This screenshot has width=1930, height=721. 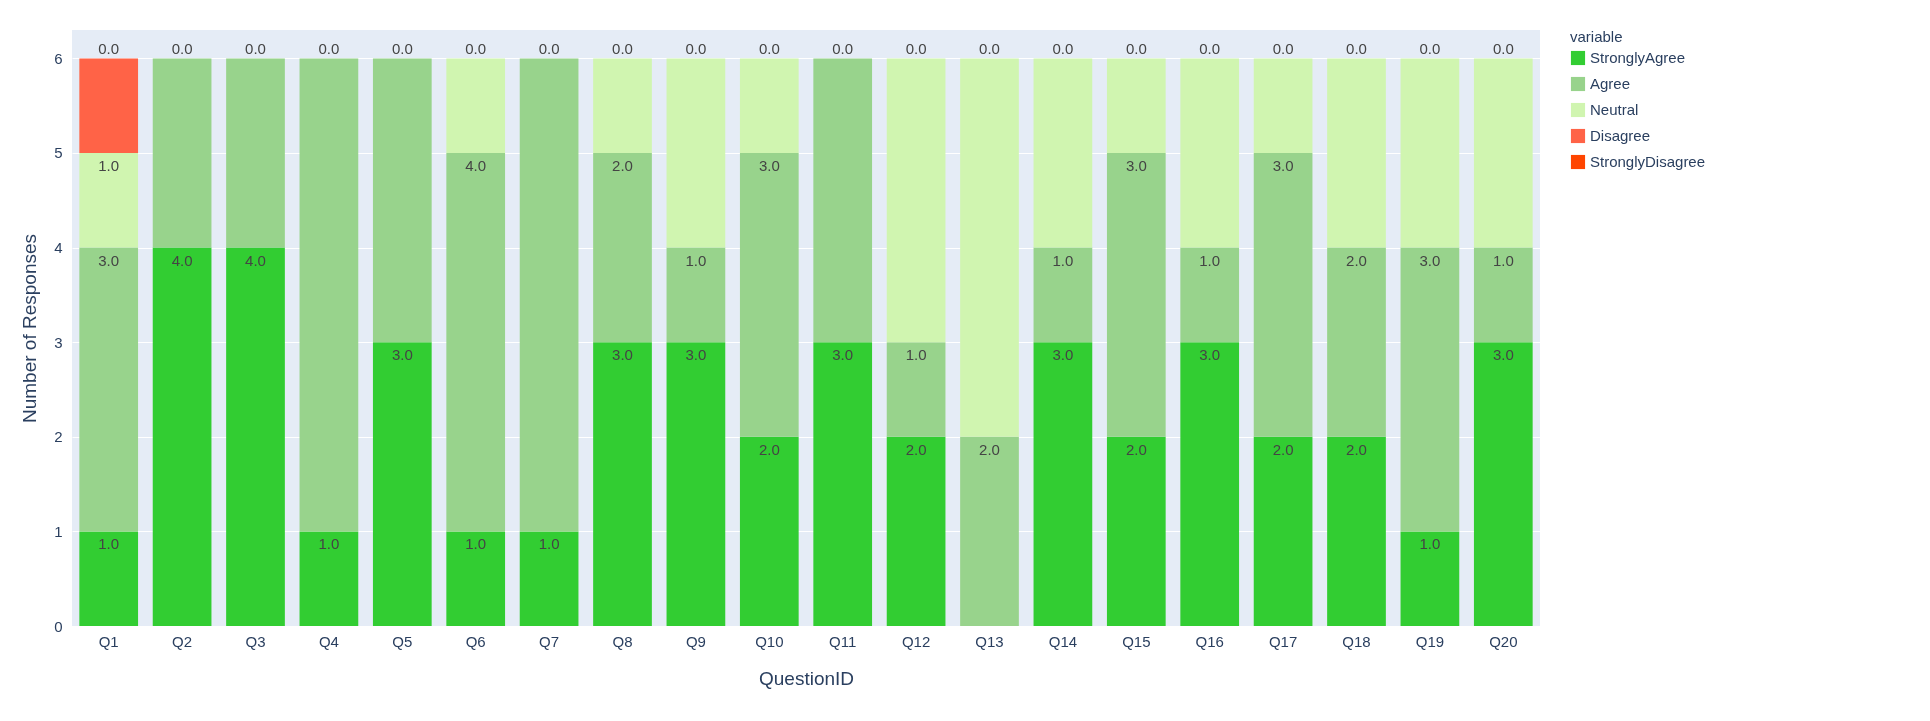 What do you see at coordinates (30, 328) in the screenshot?
I see `y-axis-title: Number of Responses` at bounding box center [30, 328].